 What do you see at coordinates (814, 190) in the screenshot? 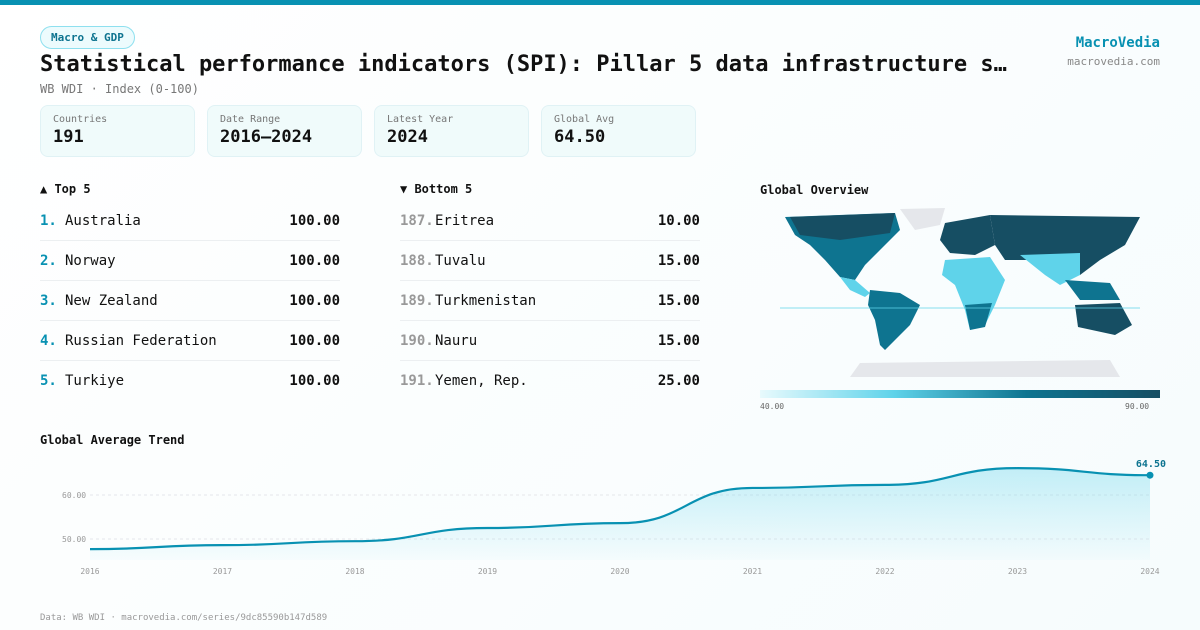
I see `map-heading: Global Overview` at bounding box center [814, 190].